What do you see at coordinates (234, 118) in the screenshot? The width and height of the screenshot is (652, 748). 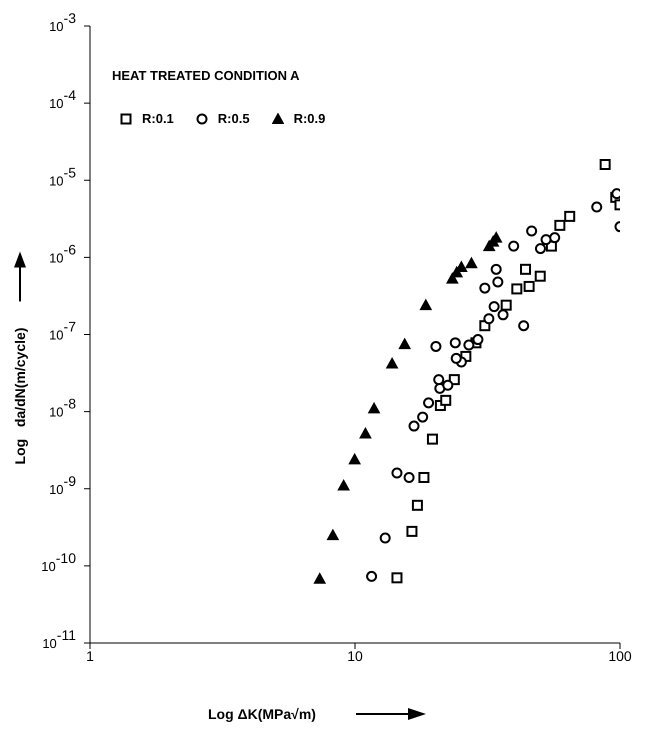 I see `legend-label: R:0.5` at bounding box center [234, 118].